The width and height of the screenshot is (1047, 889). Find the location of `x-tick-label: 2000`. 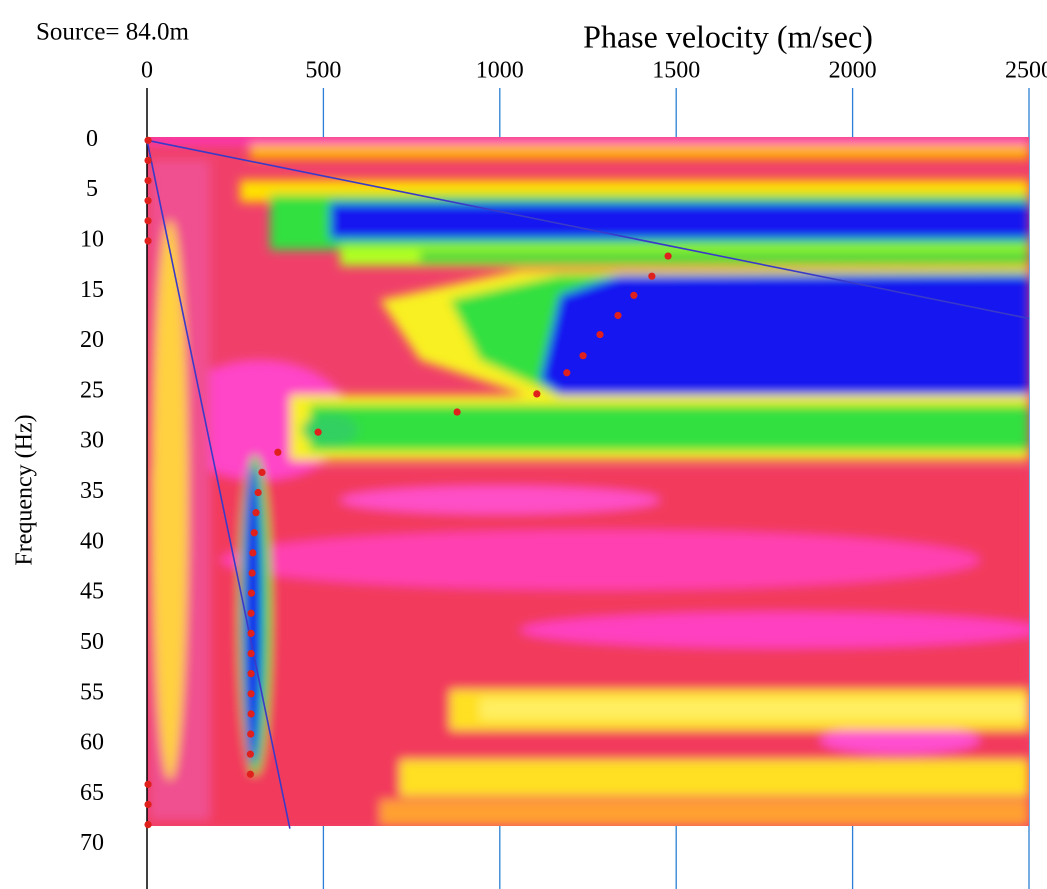

x-tick-label: 2000 is located at coordinates (853, 71).